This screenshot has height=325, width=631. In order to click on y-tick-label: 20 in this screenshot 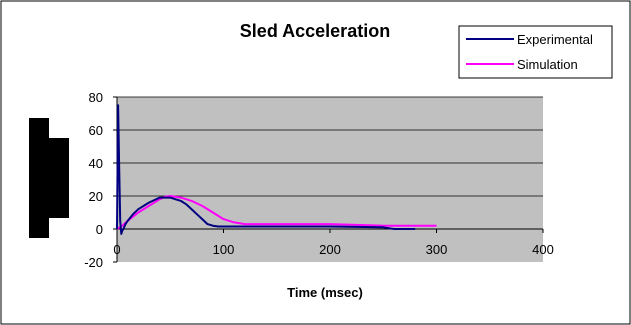, I will do `click(96, 196)`.